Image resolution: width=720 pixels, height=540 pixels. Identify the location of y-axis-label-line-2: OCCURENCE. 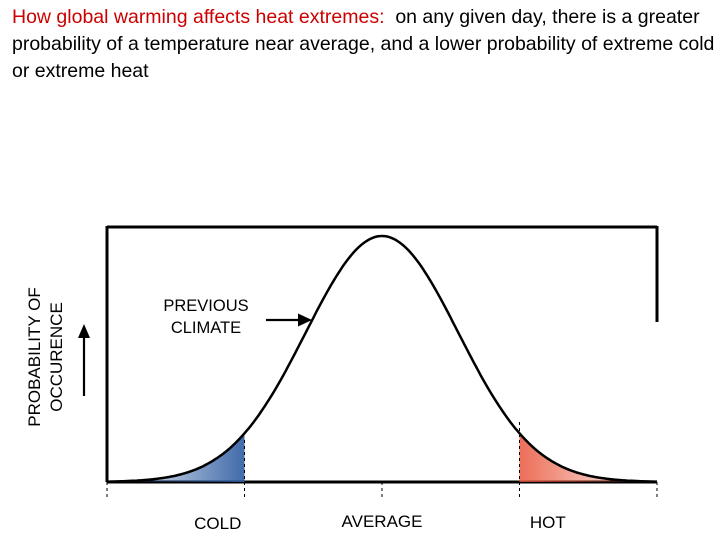
(56, 357).